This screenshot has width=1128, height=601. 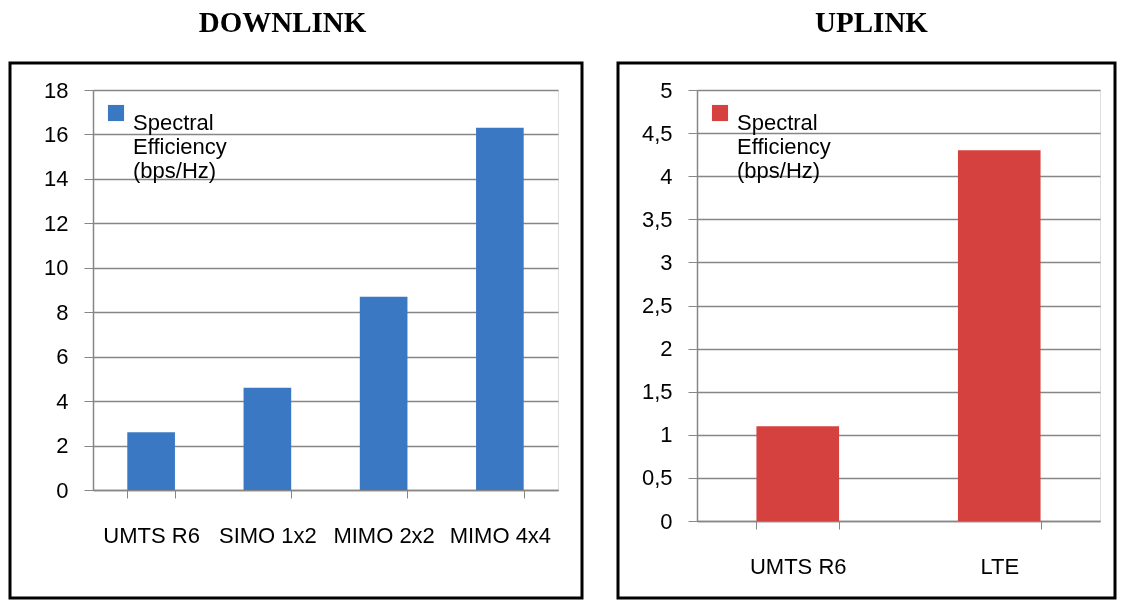 What do you see at coordinates (666, 435) in the screenshot?
I see `y-tick-label: 1` at bounding box center [666, 435].